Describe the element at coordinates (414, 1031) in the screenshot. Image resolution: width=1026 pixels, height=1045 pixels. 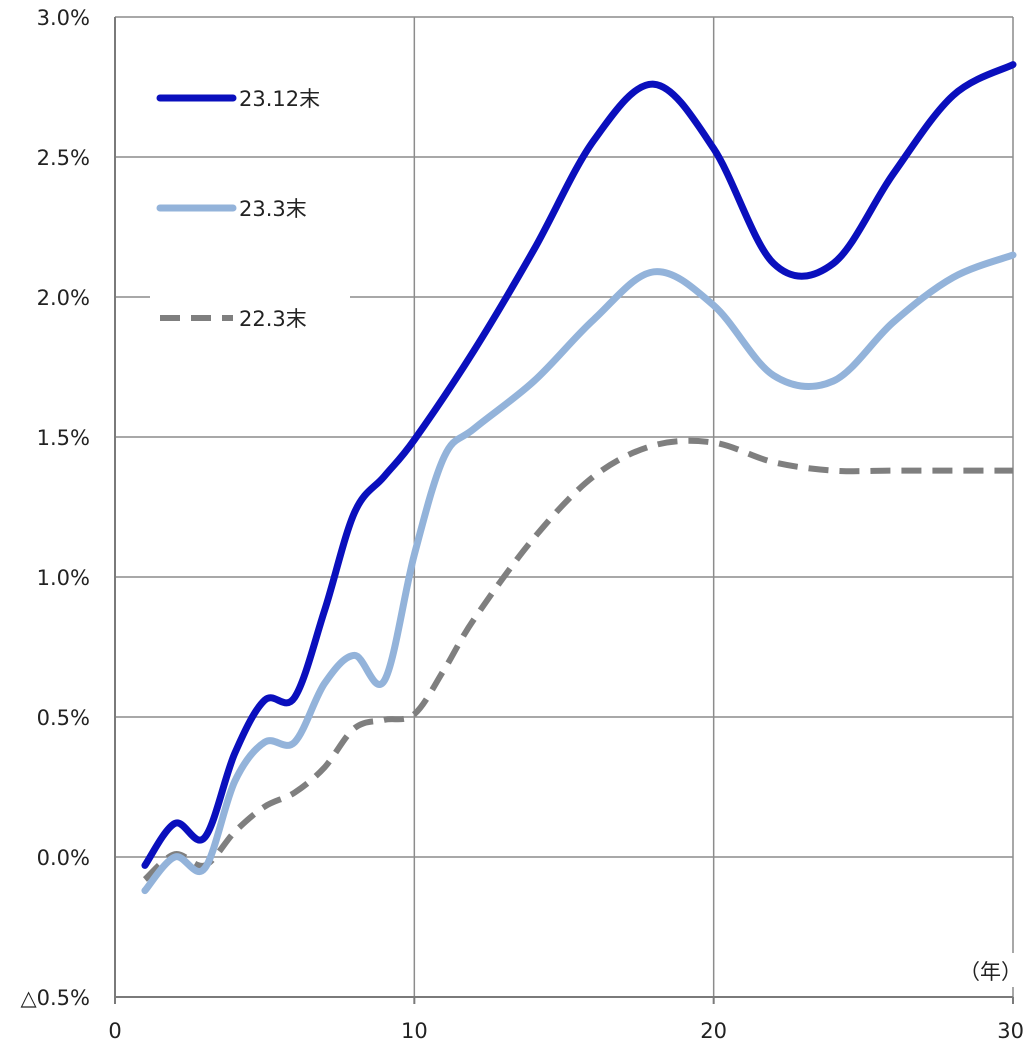
I see `x-tick-label: 10` at that location.